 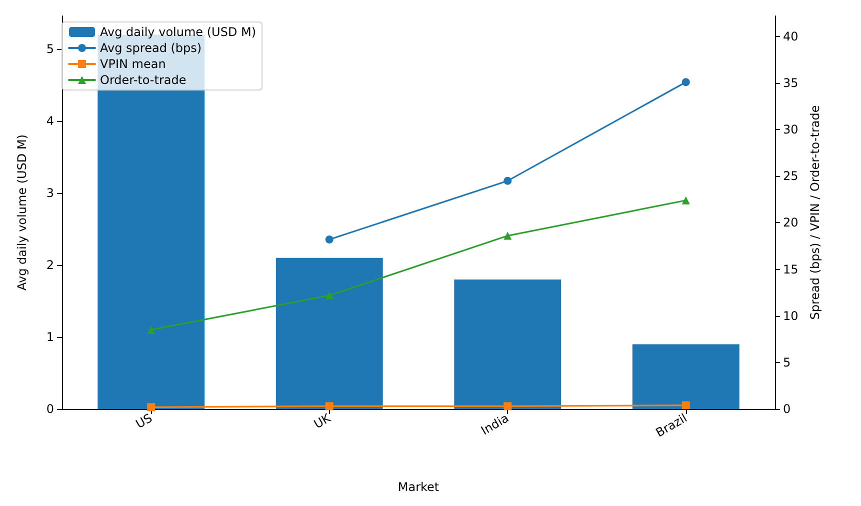 I want to click on y-axis-title: Avg daily volume (USD M), so click(x=22, y=212).